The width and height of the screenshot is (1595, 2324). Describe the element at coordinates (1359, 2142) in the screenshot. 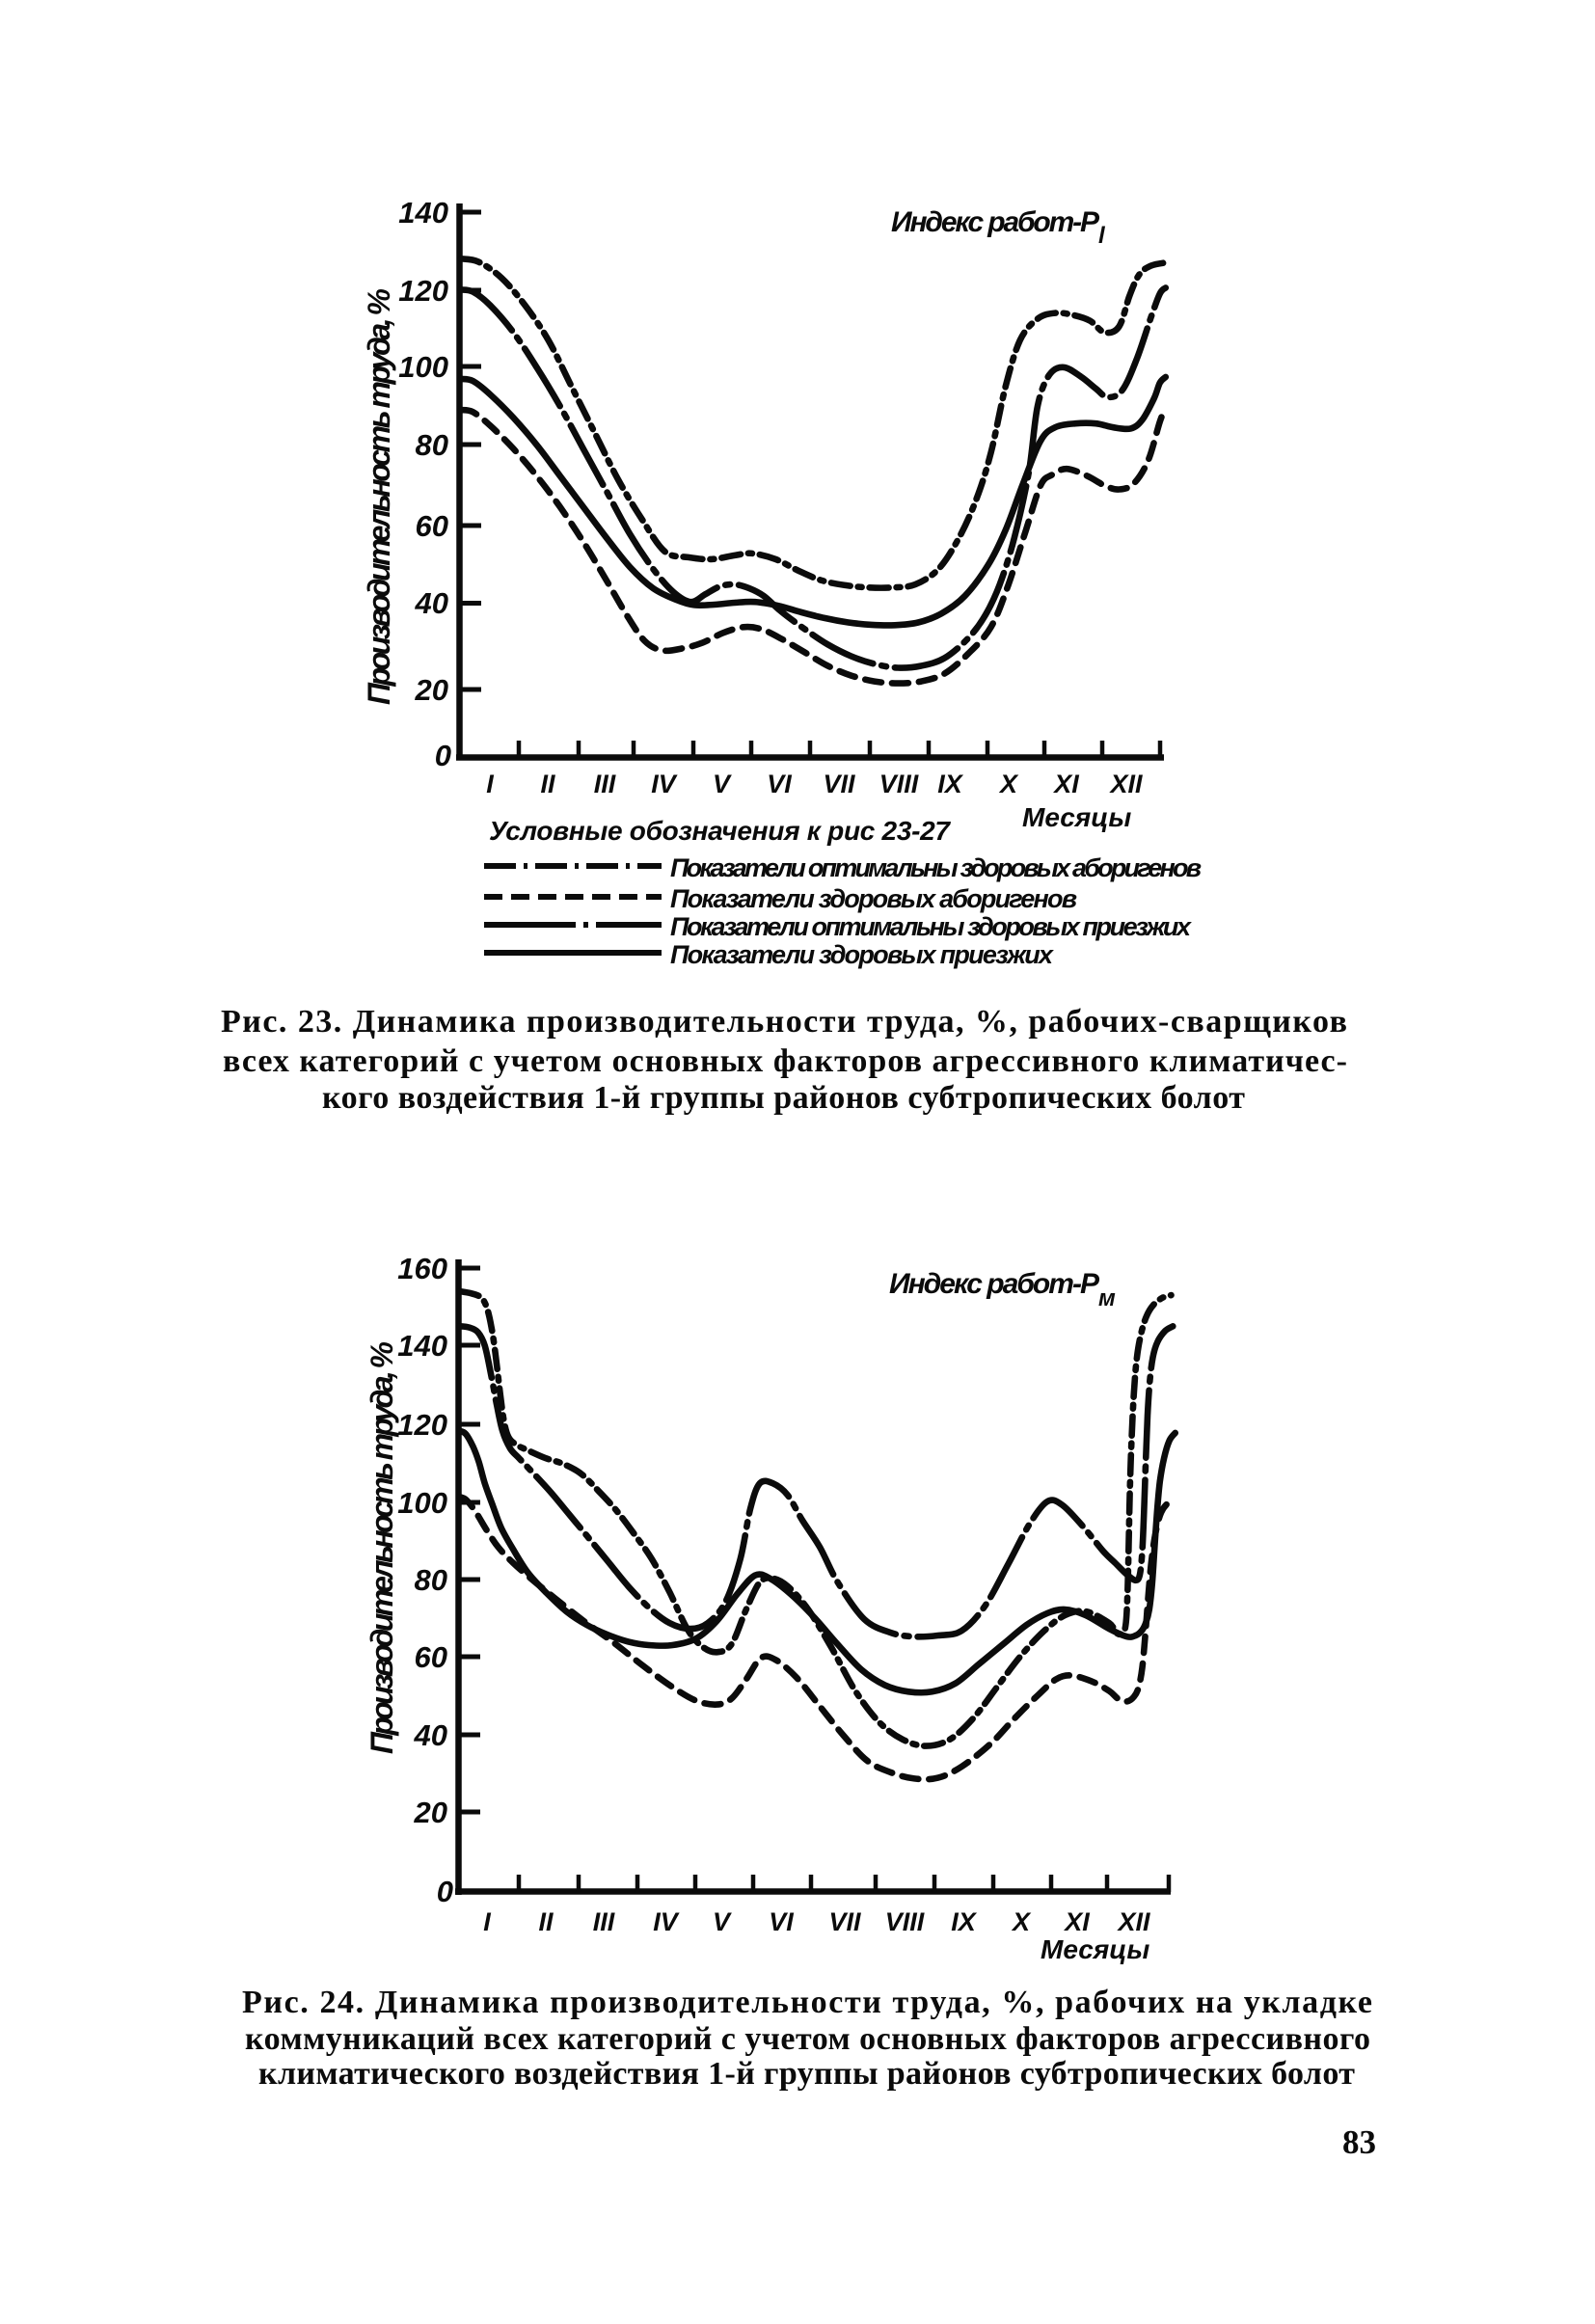

I see `svg-text: 83` at that location.